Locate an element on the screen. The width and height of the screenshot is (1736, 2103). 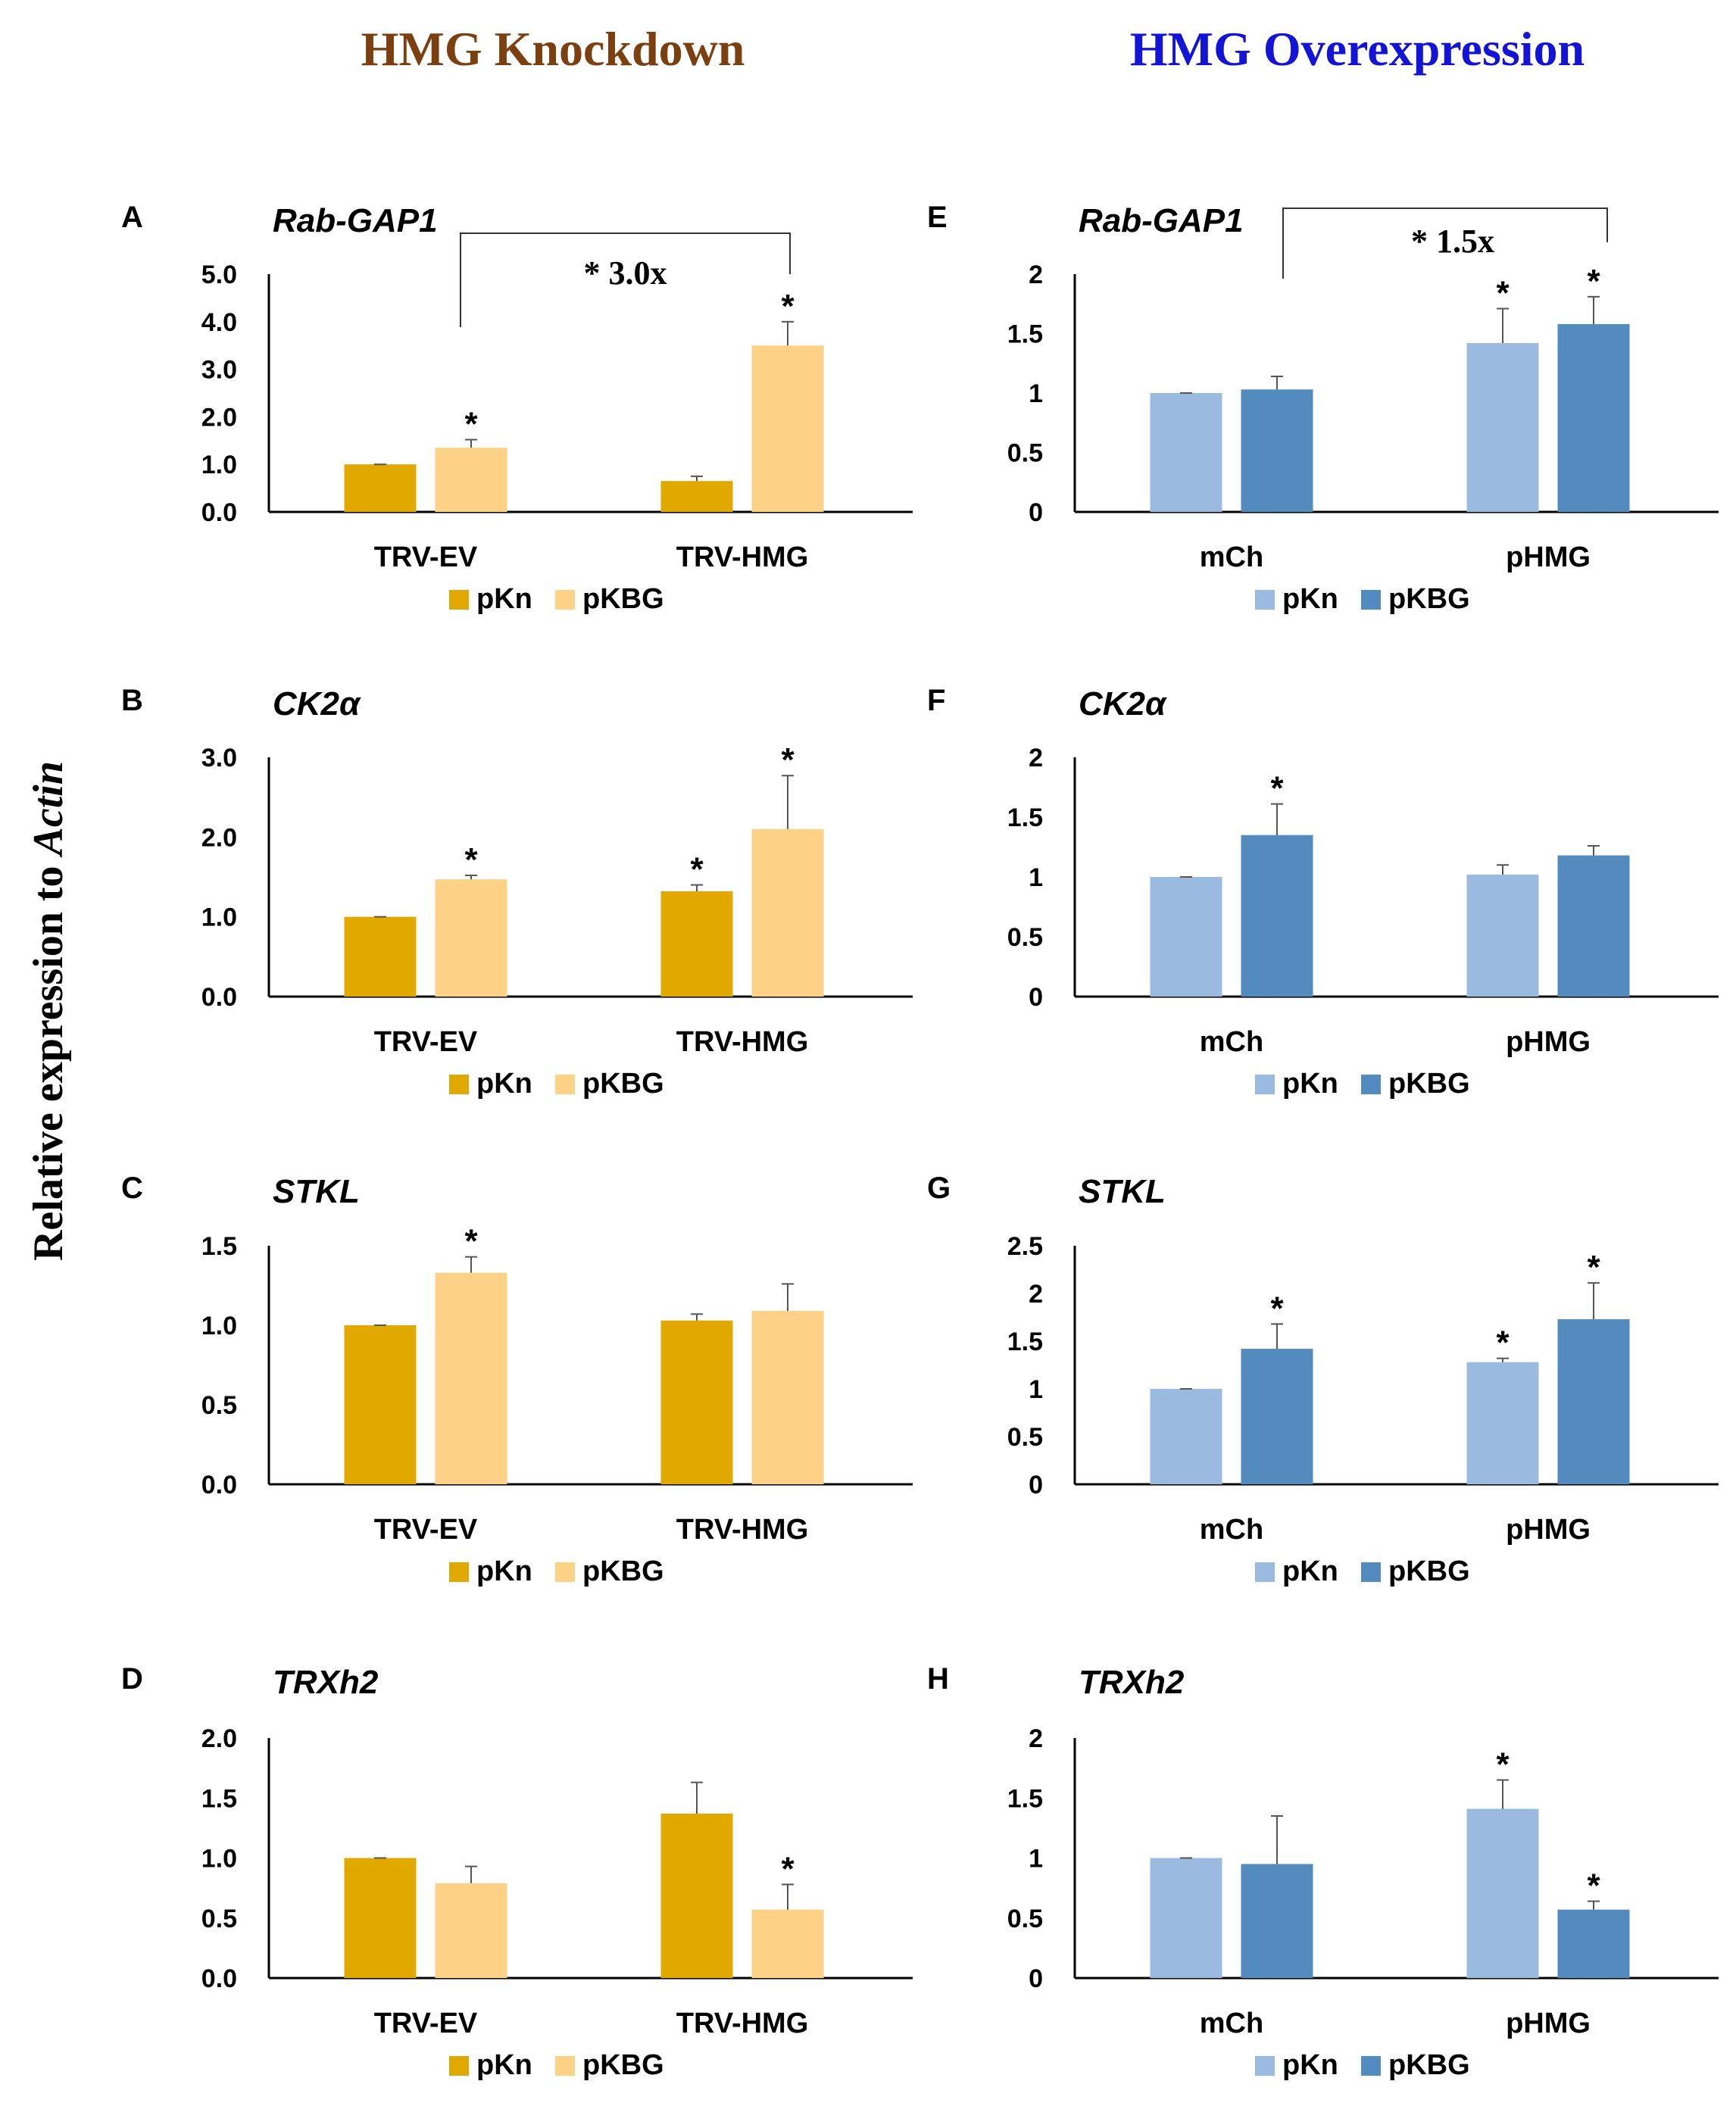
panel-e: E Rab-GAP1 0 0.5 1 1.5 2 mCh pHMG * * pKn pKBG * 1.5x is located at coordinates (1323, 408).